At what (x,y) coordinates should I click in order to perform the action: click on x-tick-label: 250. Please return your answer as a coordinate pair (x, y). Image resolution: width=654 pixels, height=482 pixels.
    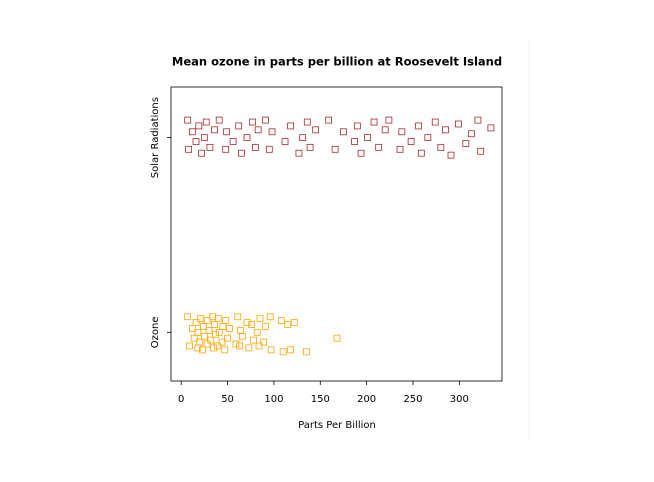
    Looking at the image, I should click on (412, 399).